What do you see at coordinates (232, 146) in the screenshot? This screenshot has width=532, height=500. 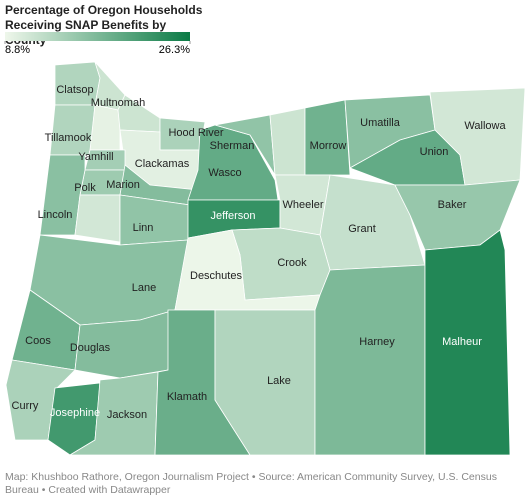 I see `county-label: Sherman` at bounding box center [232, 146].